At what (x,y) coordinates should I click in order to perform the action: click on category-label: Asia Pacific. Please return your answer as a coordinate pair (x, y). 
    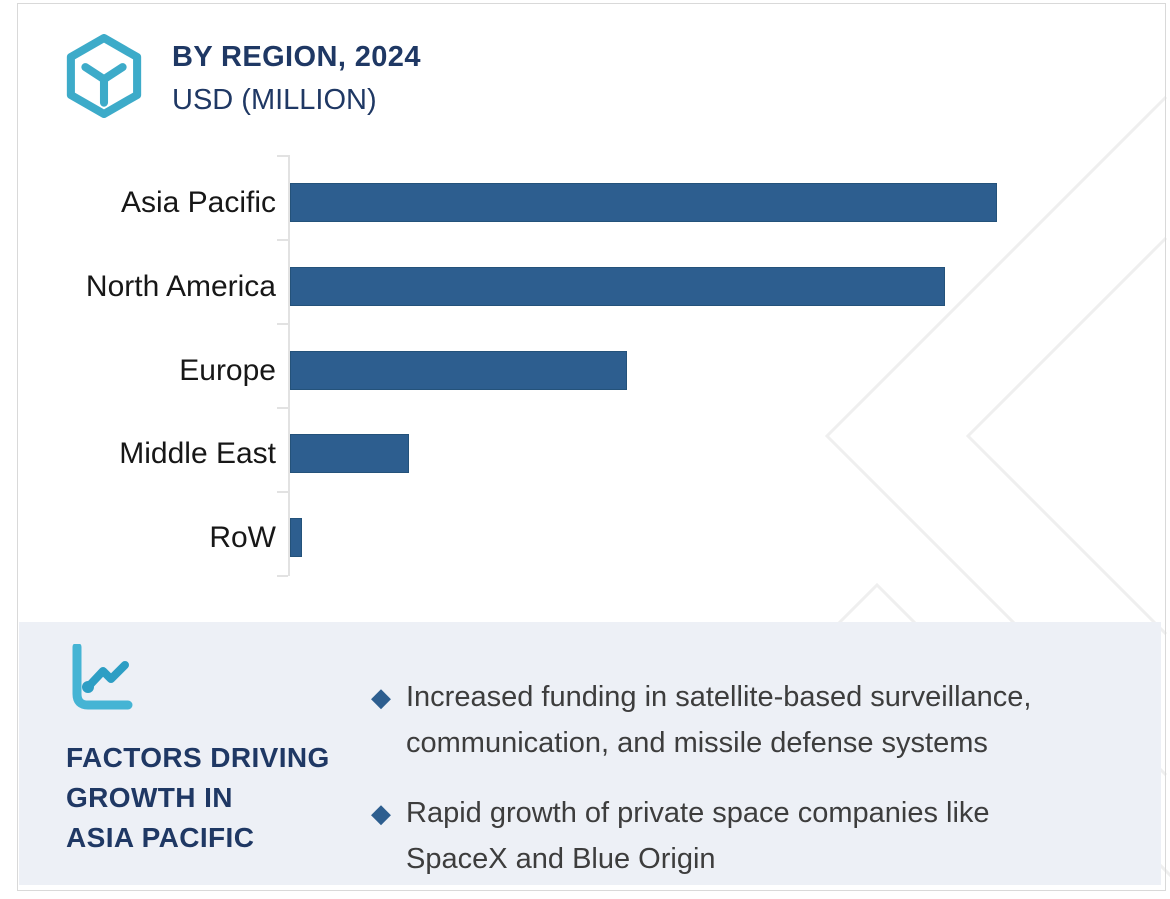
    Looking at the image, I should click on (198, 202).